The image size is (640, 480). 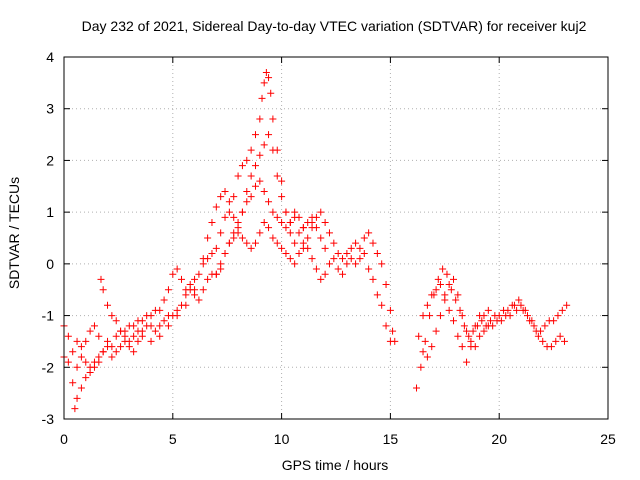 I want to click on y-tick-label: -1, so click(x=48, y=316).